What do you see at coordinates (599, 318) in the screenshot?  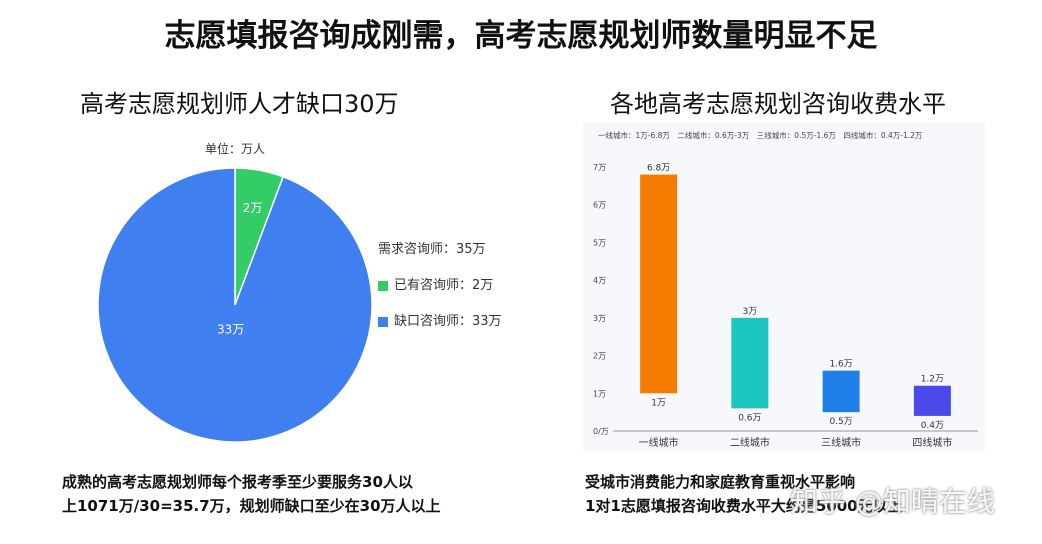 I see `y-tick-label: 3万` at bounding box center [599, 318].